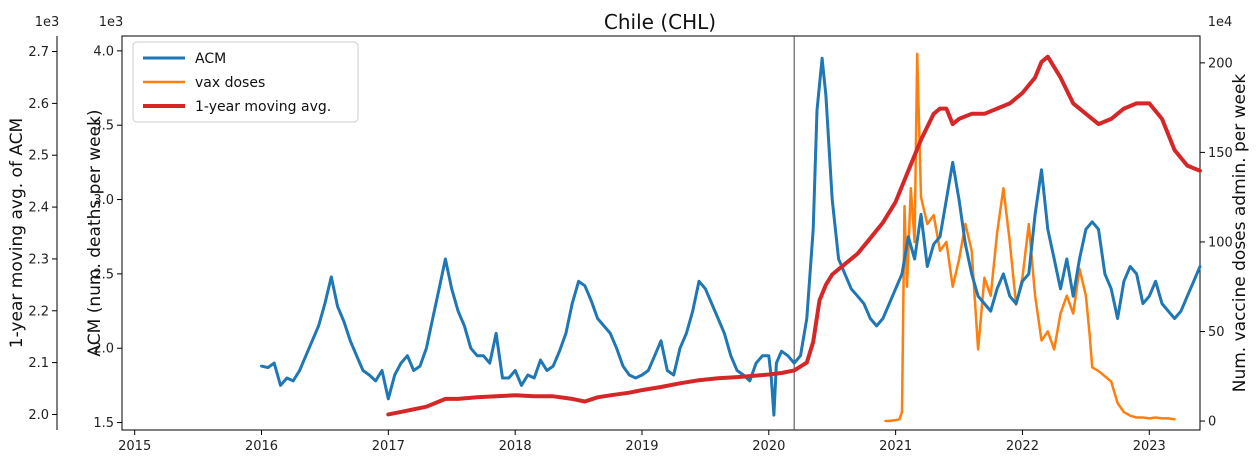 The image size is (1258, 460). I want to click on left-tick-label: 2.0, so click(103, 349).